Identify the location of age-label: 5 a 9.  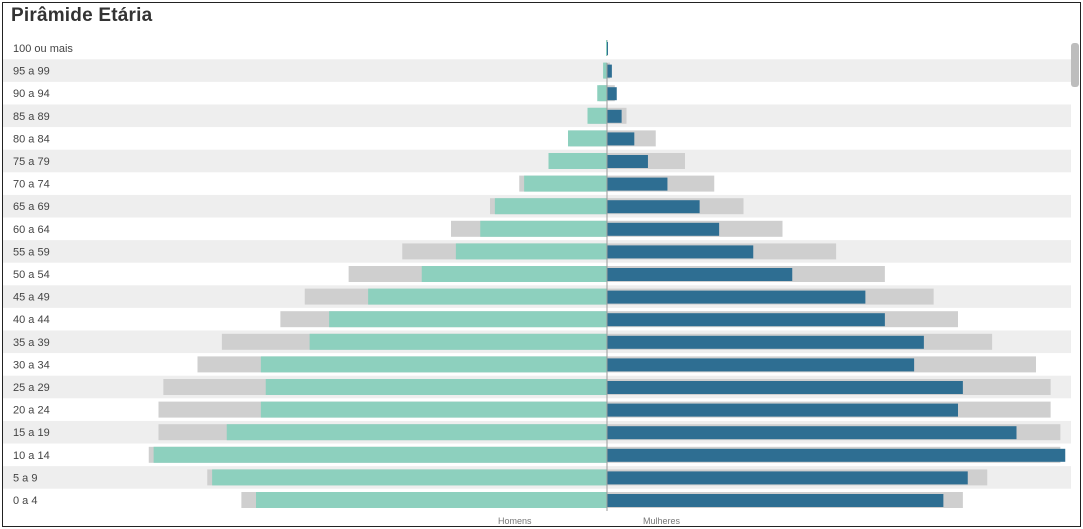
(25, 478).